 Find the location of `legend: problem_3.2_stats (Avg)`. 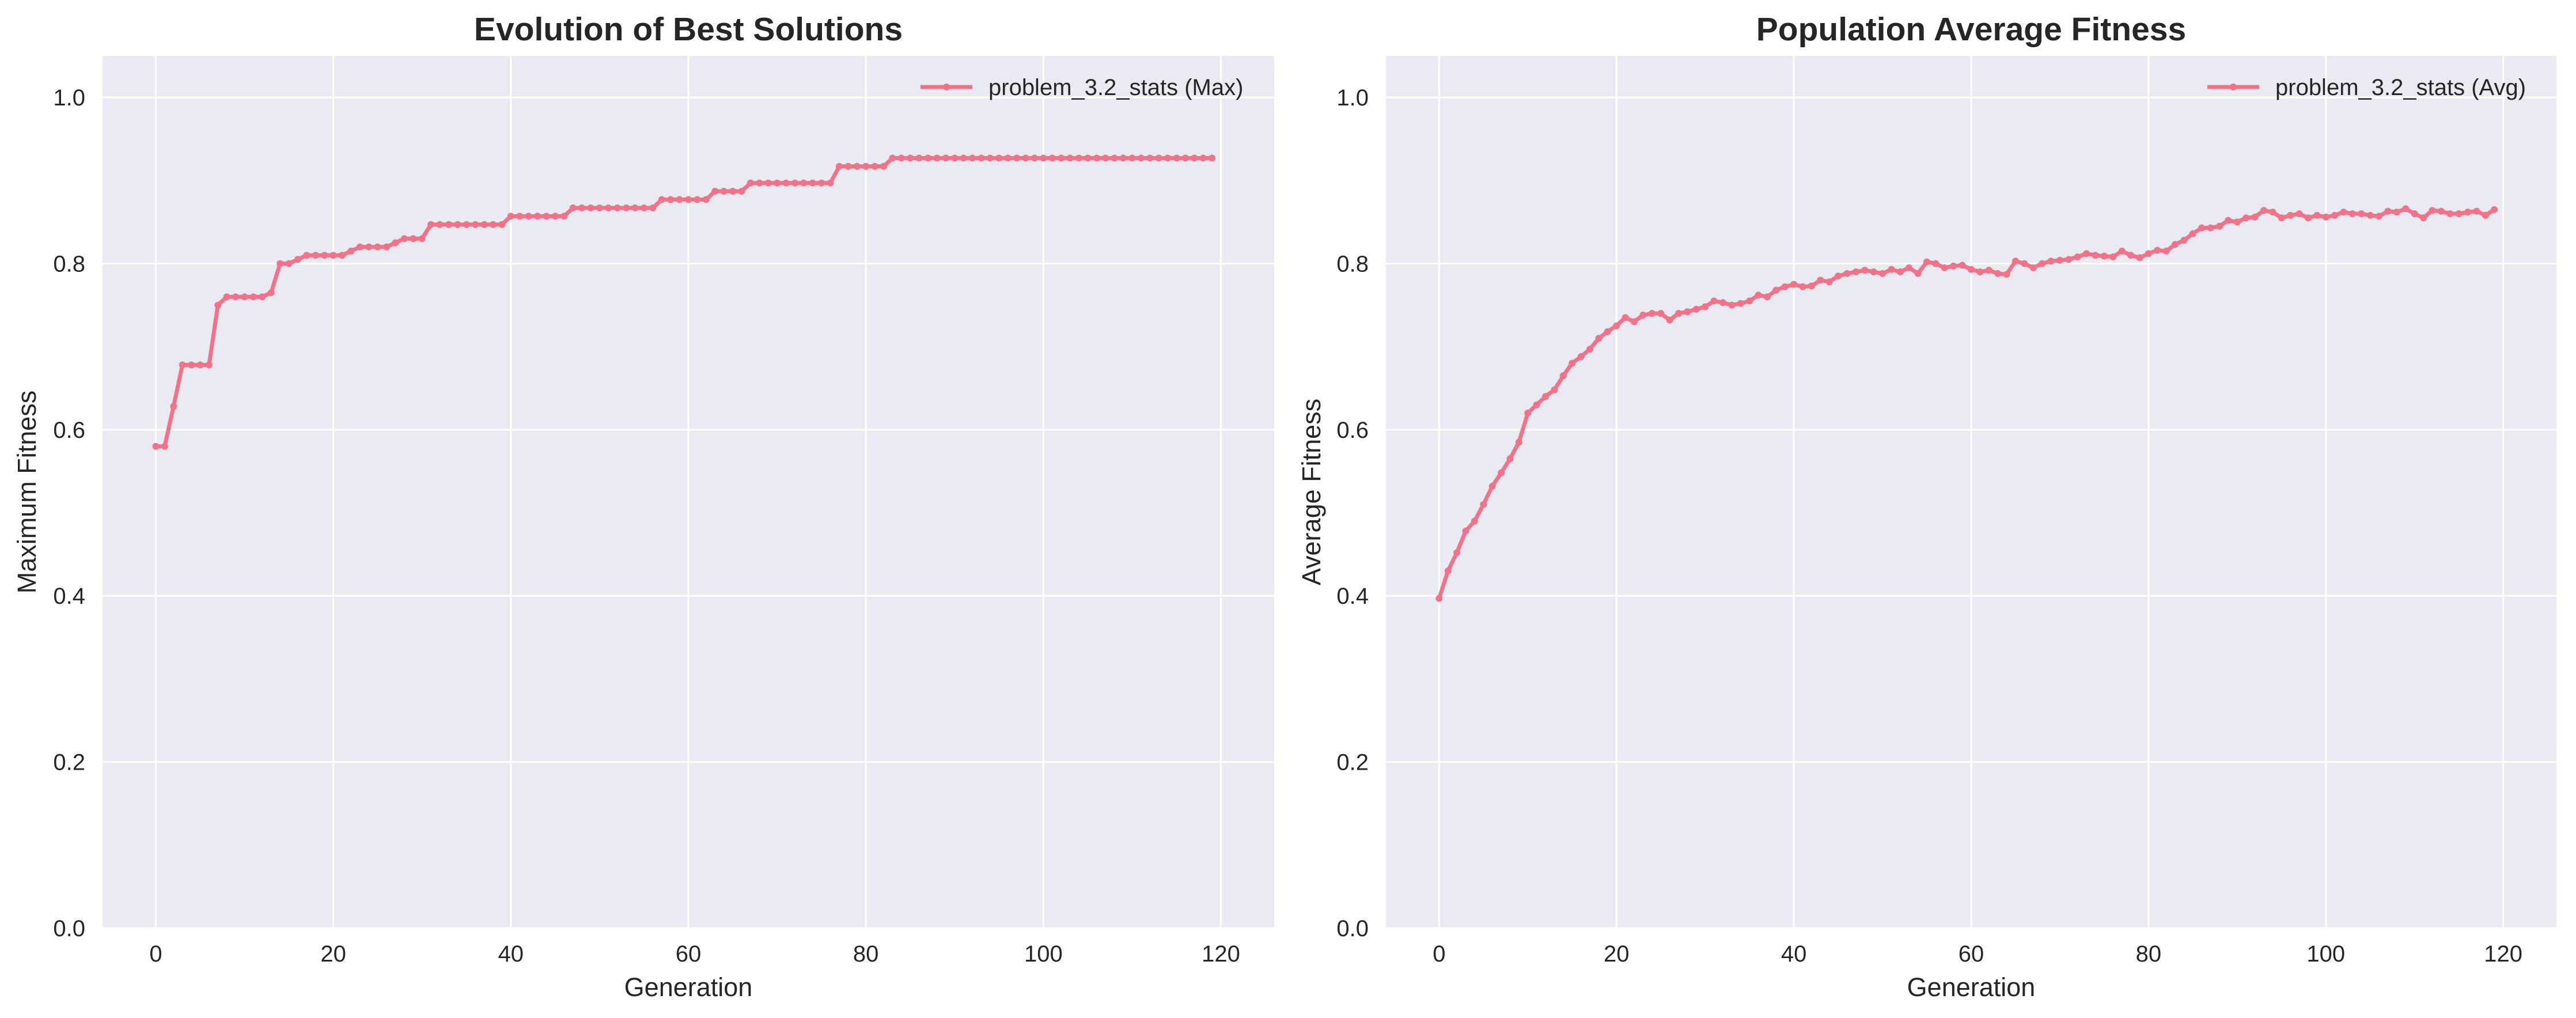

legend: problem_3.2_stats (Avg) is located at coordinates (2366, 87).